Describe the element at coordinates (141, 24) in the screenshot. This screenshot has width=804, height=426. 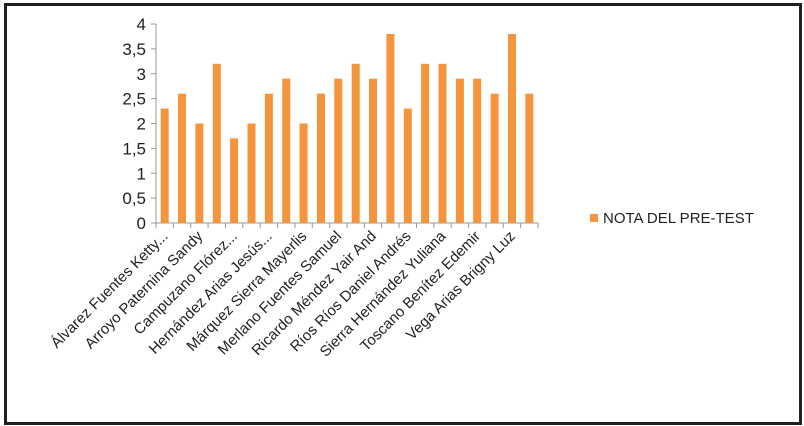
I see `y-tick-label: 4` at that location.